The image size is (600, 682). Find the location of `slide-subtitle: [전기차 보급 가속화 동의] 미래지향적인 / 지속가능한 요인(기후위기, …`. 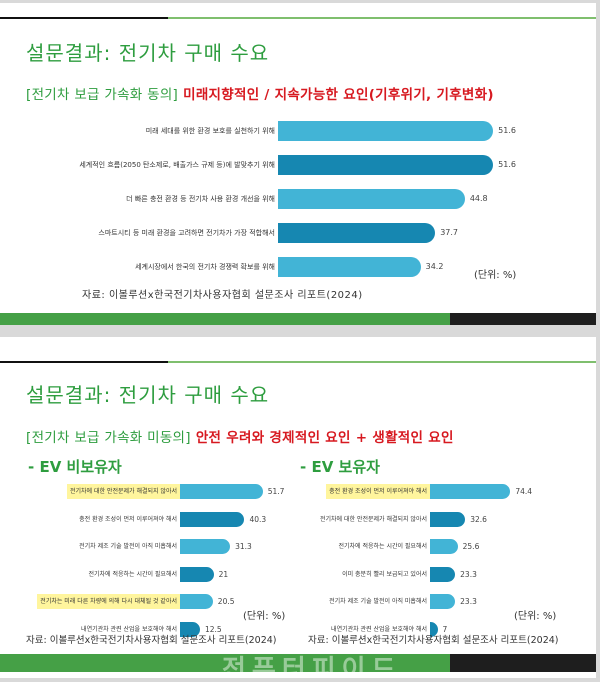

slide-subtitle: [전기차 보급 가속화 동의] 미래지향적인 / 지속가능한 요인(기후위기, … is located at coordinates (260, 93).